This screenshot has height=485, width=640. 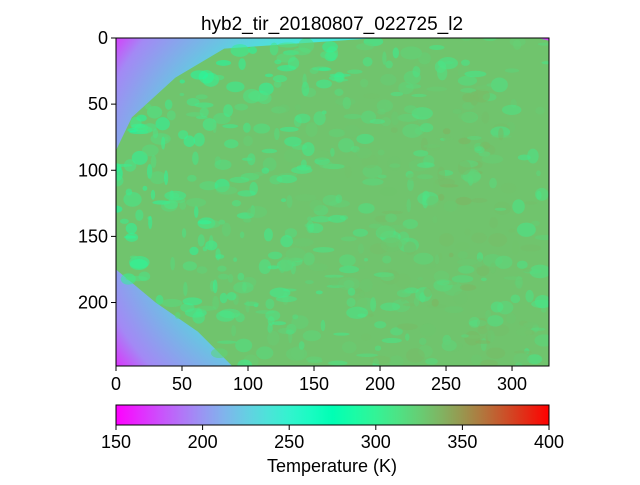 I want to click on x-tick-label: 150, so click(x=314, y=384).